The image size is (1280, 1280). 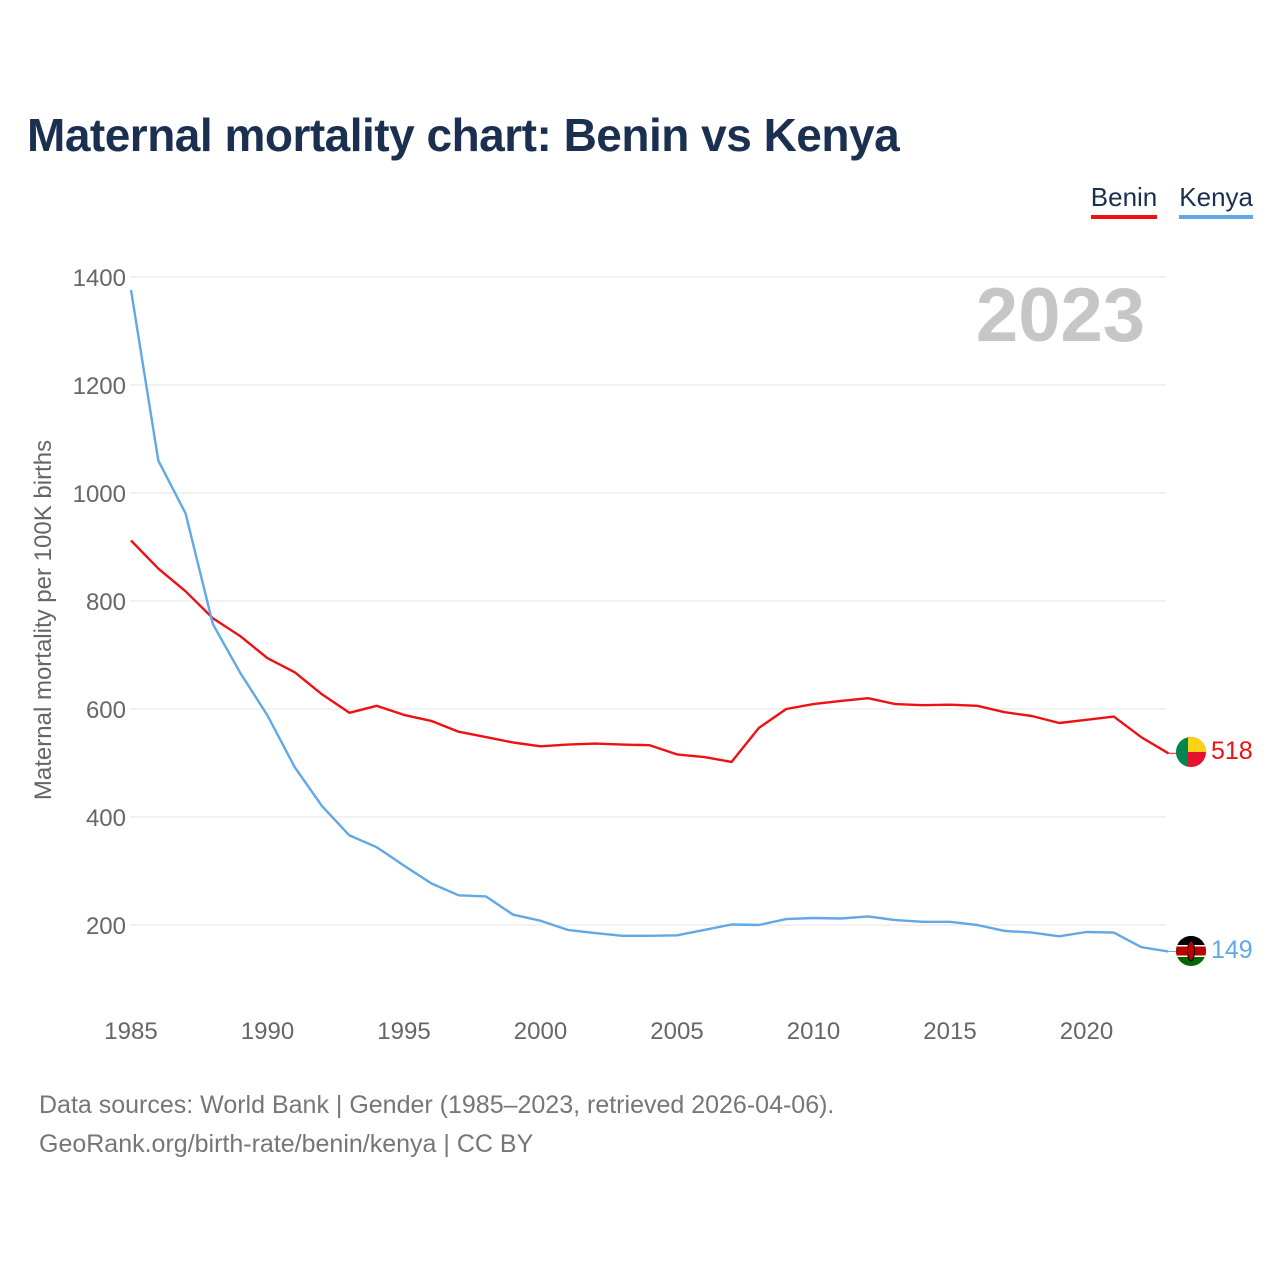 I want to click on kenya-end-value: 149, so click(x=1232, y=950).